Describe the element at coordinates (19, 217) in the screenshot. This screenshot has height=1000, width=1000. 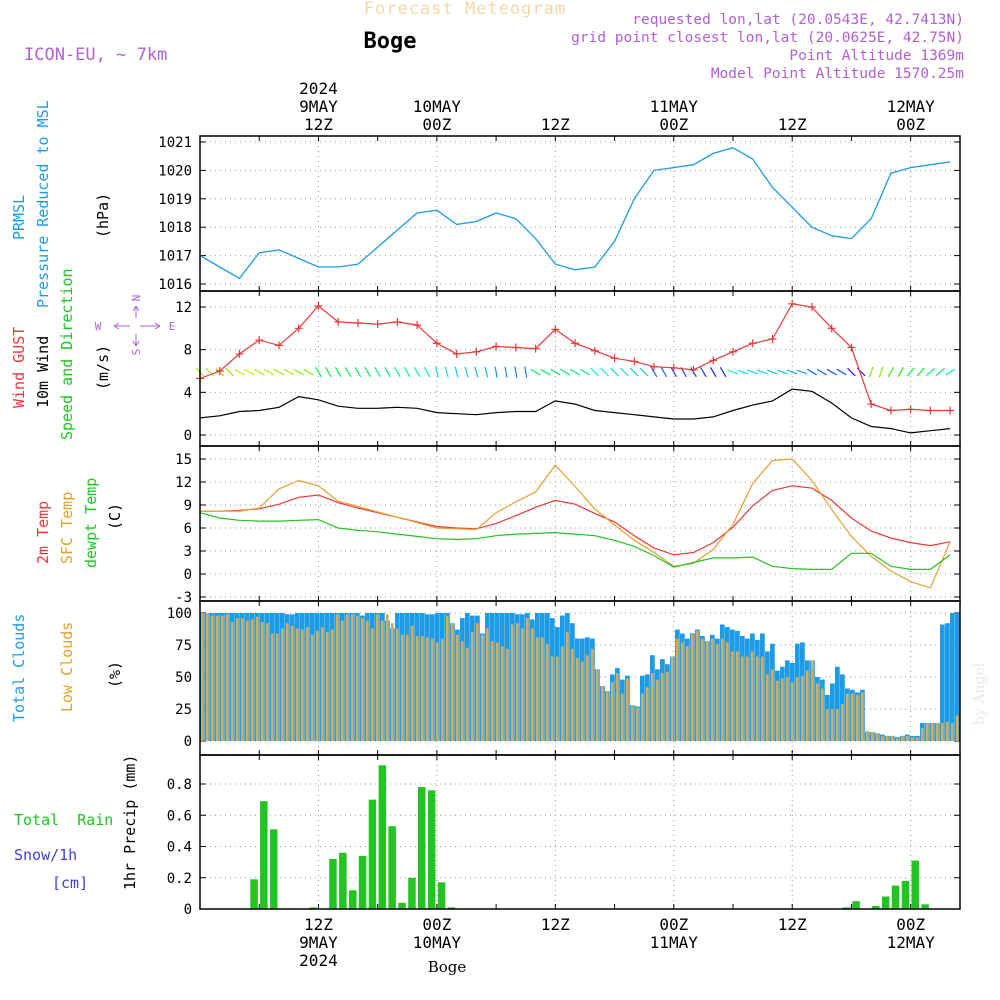
I see `pressure-label-prmsl: PRMSL` at that location.